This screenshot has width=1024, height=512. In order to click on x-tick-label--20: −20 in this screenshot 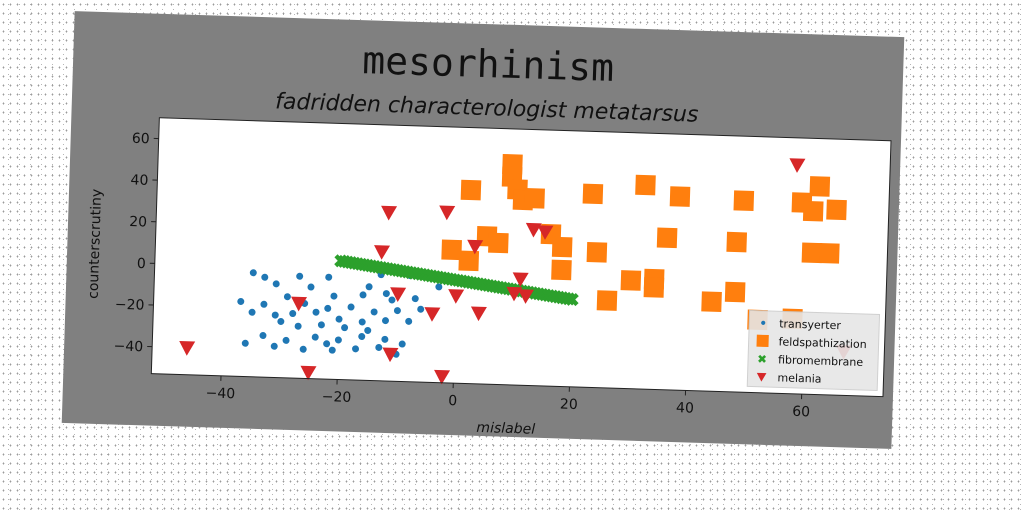, I will do `click(337, 397)`.